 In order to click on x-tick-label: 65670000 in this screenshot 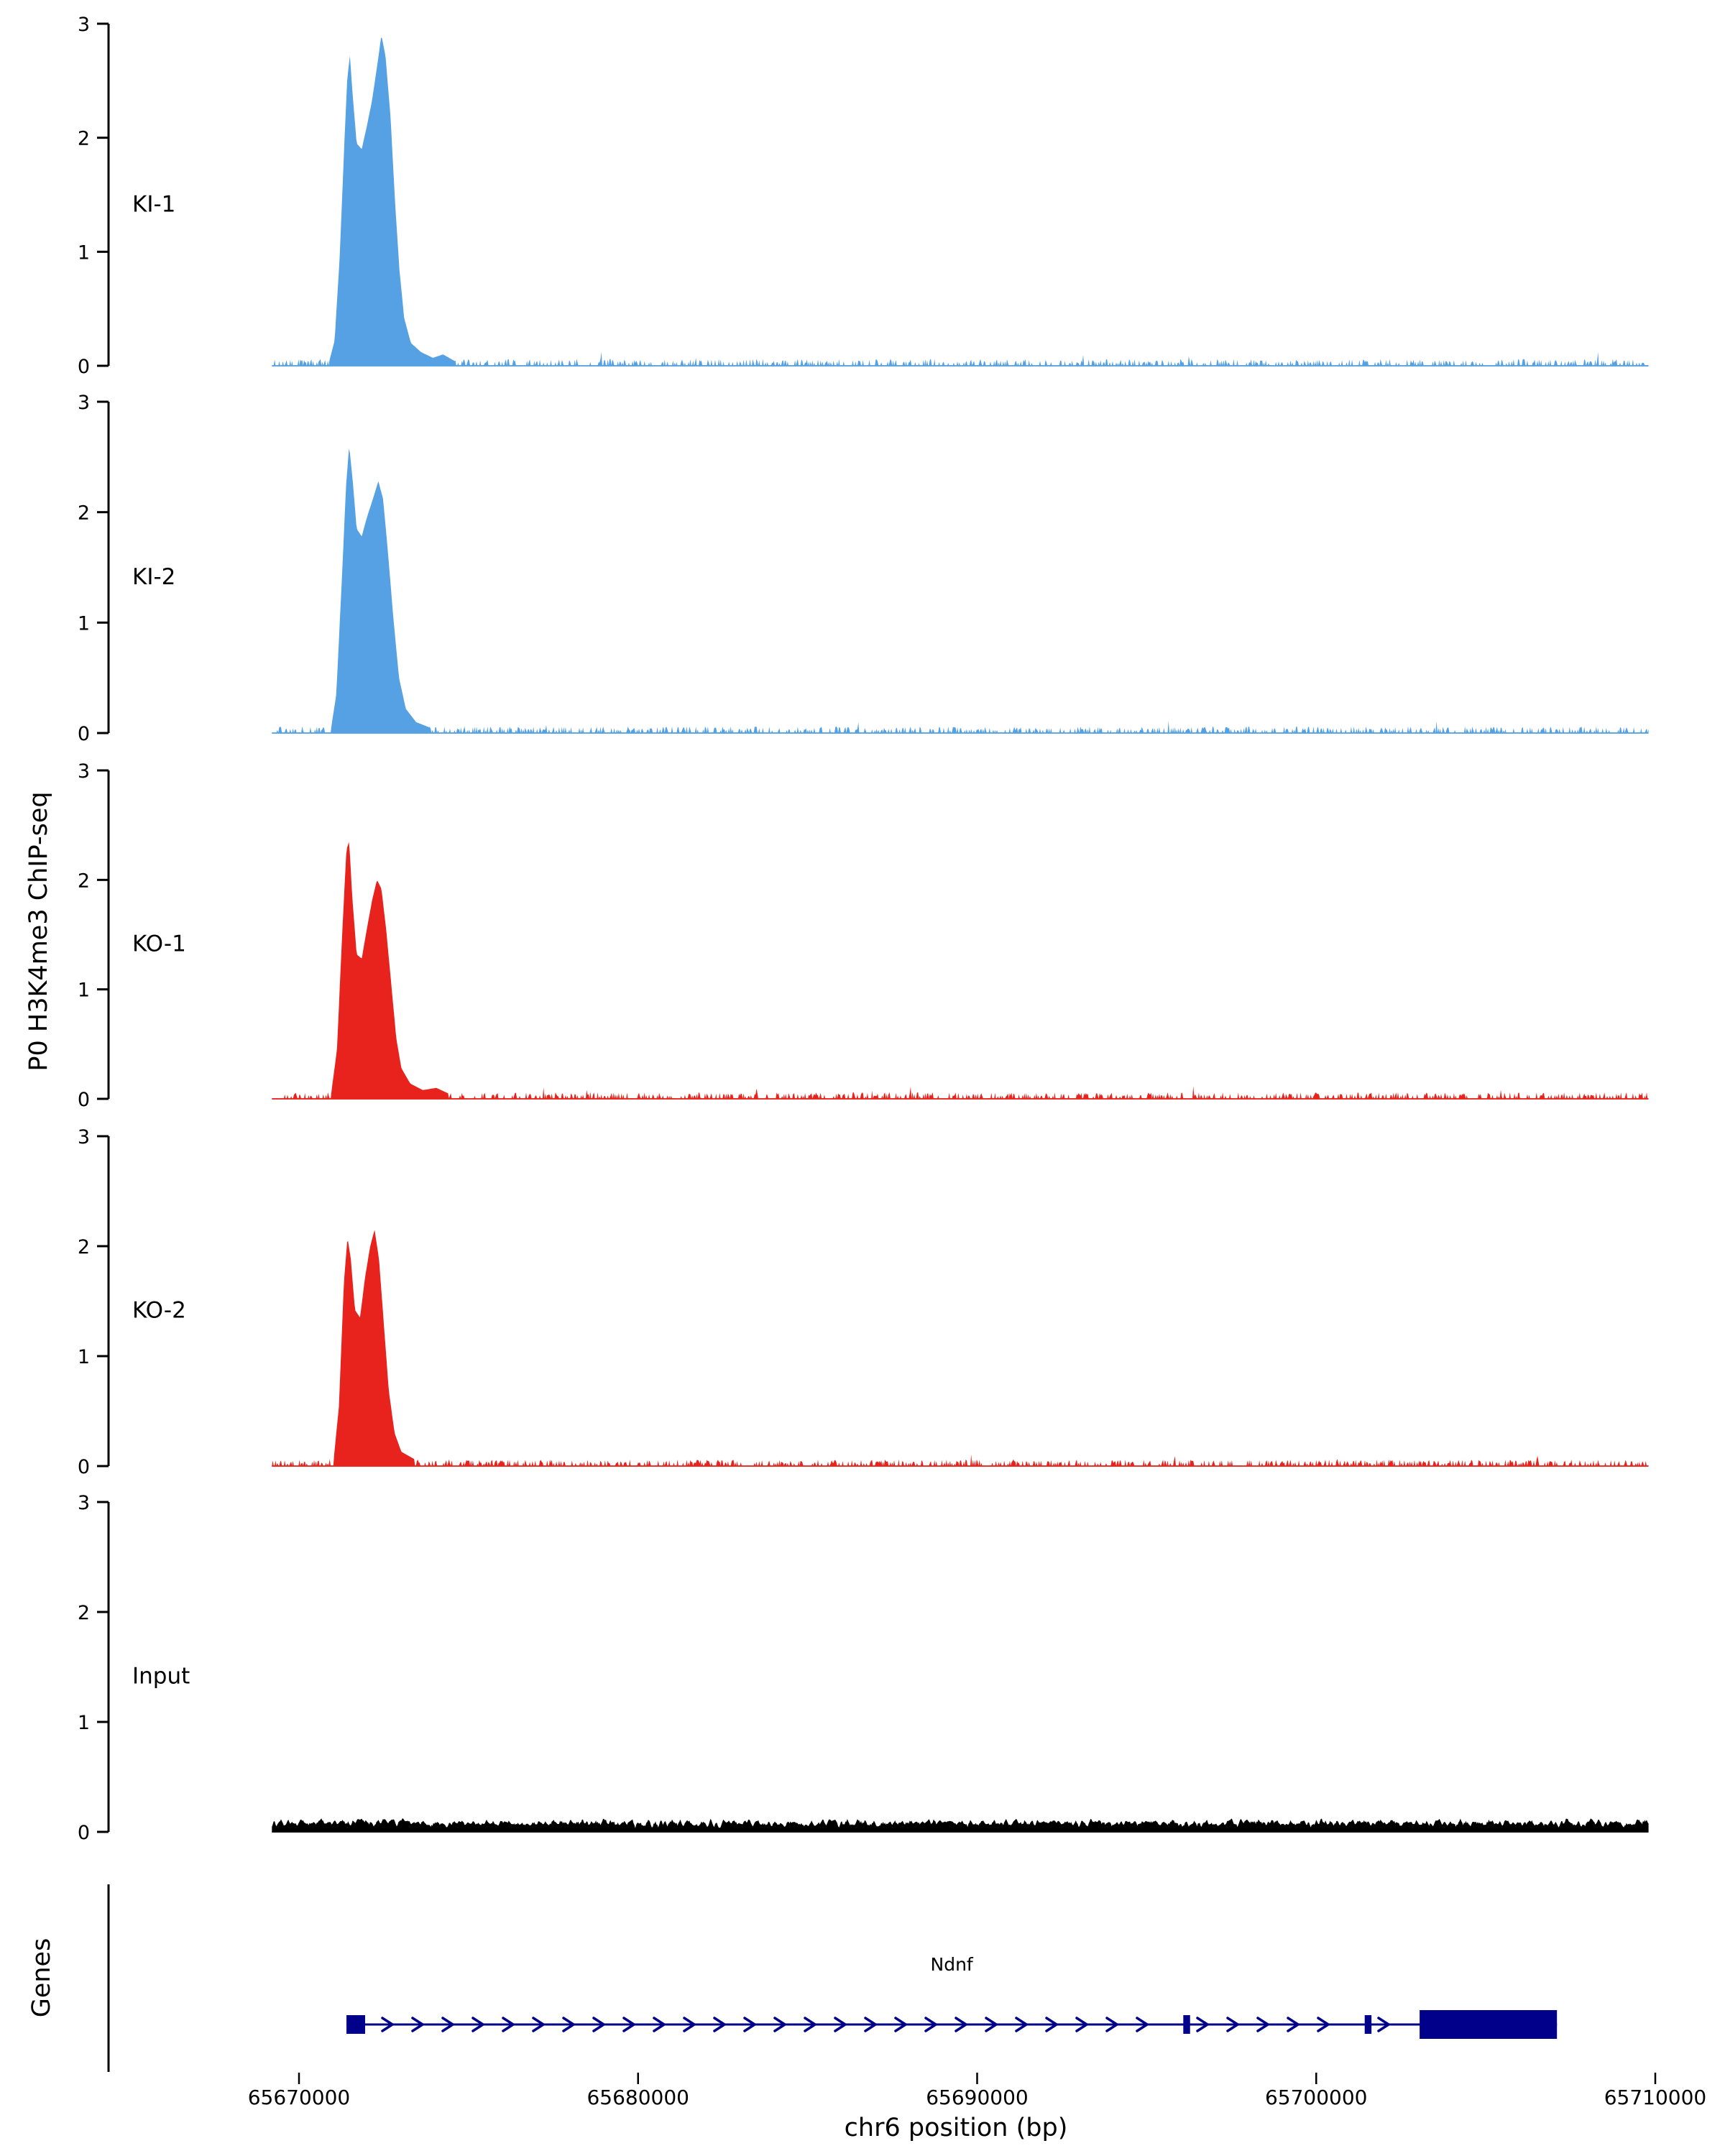, I will do `click(299, 2097)`.